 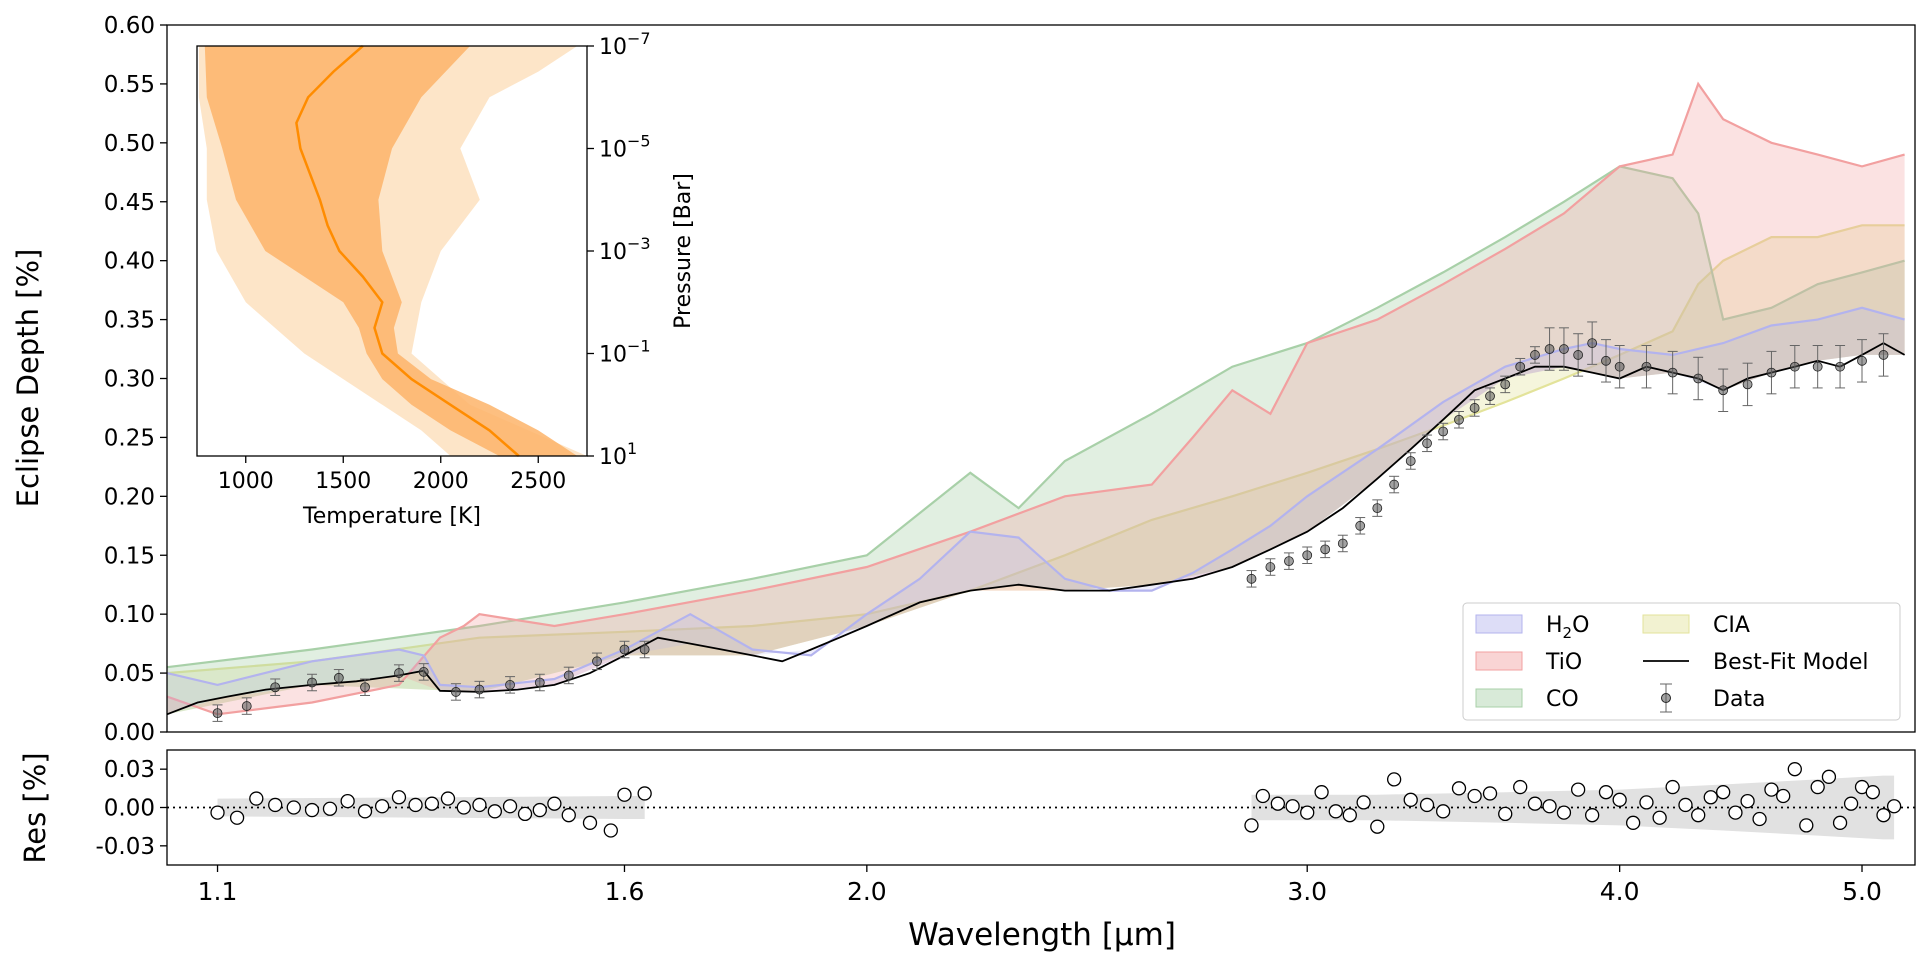 I want to click on main-y-tick-label: 0.00, so click(x=129, y=733).